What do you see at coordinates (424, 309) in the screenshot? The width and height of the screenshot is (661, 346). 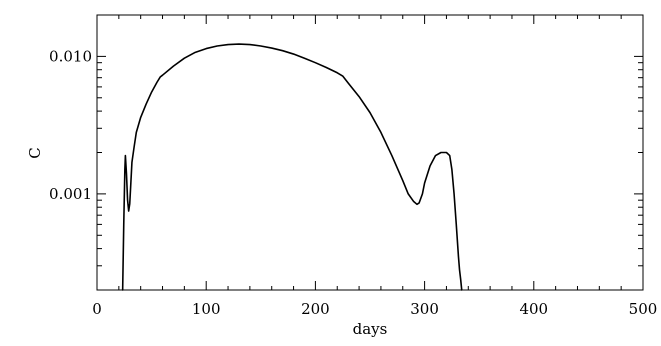 I see `x-tick-label: 300` at bounding box center [424, 309].